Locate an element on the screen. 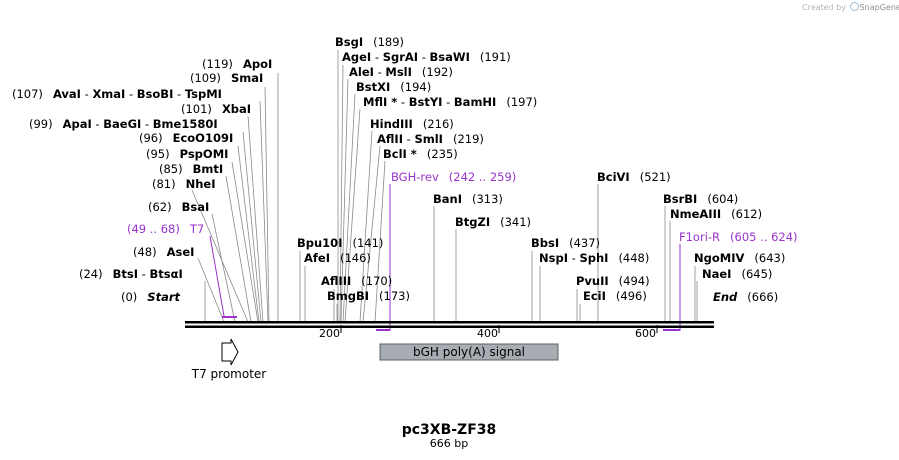 The height and width of the screenshot is (460, 899). site-aflii: AflII - SmlI (219) is located at coordinates (430, 139).